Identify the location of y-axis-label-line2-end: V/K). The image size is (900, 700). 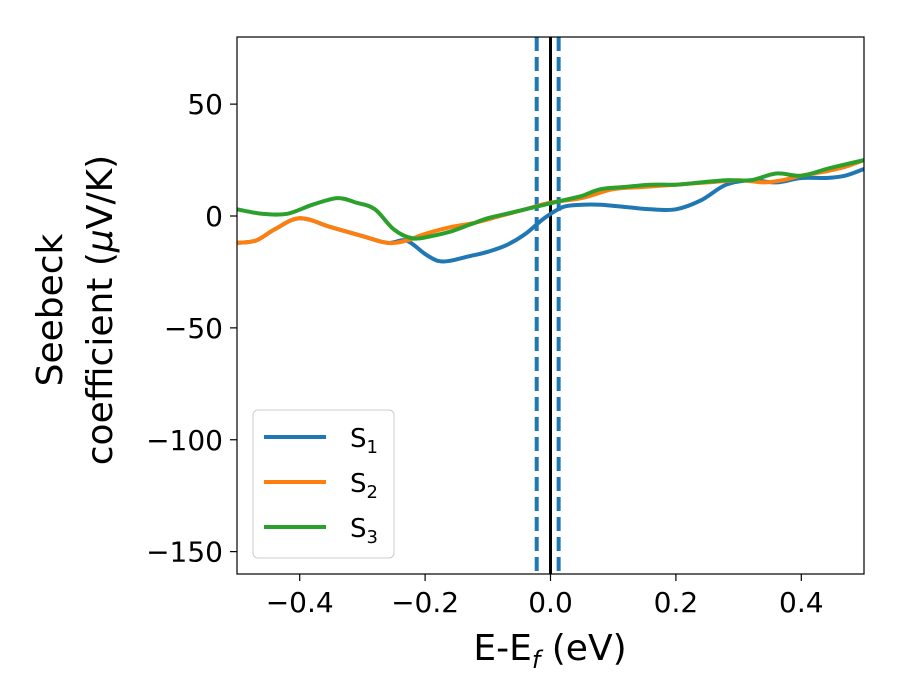
(100, 192).